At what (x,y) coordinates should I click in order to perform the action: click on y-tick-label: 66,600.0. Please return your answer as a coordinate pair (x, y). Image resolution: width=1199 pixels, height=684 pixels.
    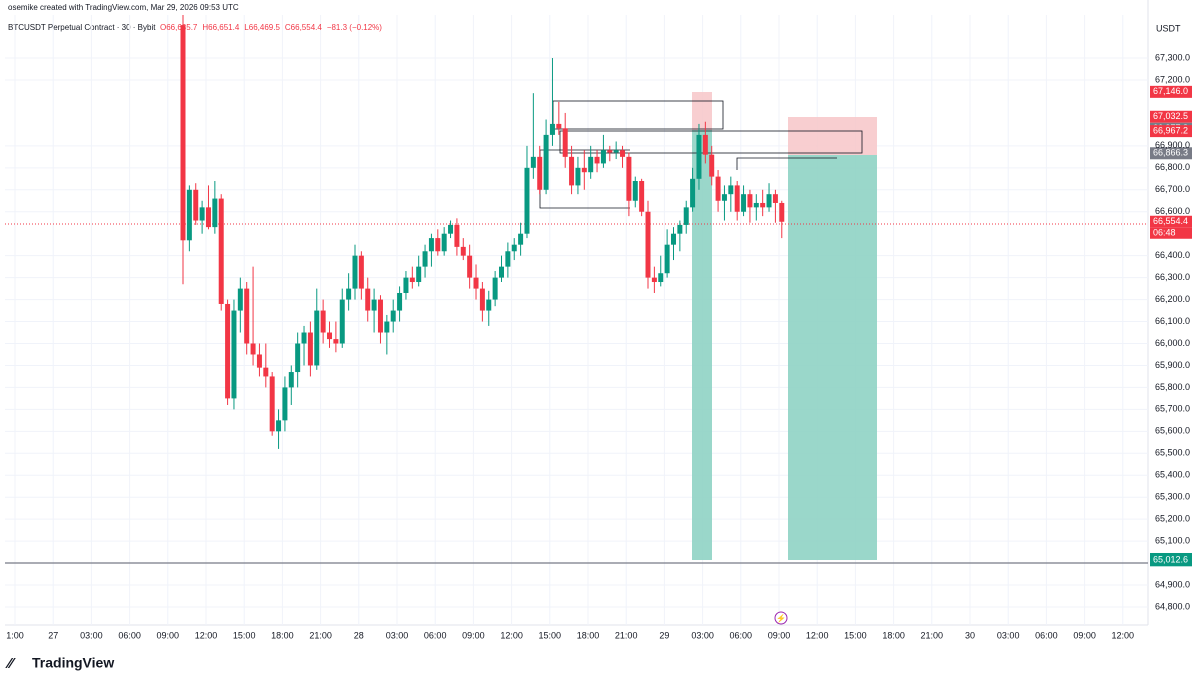
    Looking at the image, I should click on (1172, 211).